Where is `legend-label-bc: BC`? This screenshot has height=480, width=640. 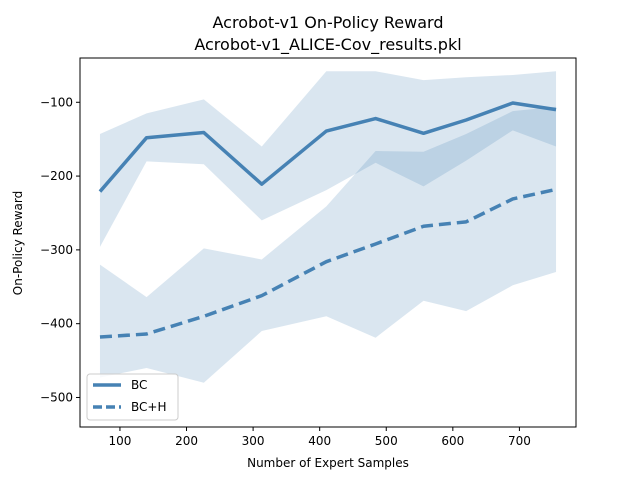
legend-label-bc: BC is located at coordinates (139, 385).